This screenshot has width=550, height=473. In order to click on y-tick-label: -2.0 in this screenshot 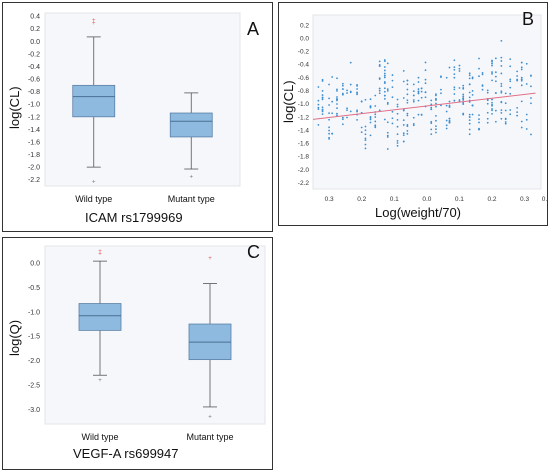, I will do `click(304, 170)`.